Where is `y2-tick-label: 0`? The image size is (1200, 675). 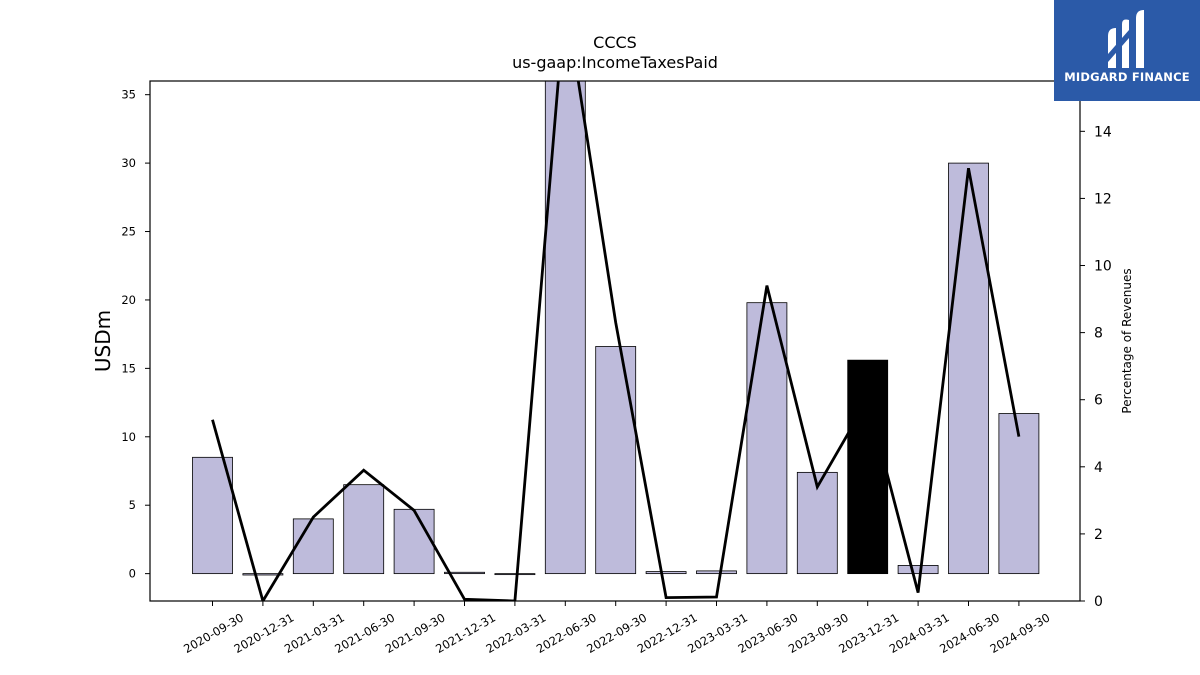 y2-tick-label: 0 is located at coordinates (1098, 602).